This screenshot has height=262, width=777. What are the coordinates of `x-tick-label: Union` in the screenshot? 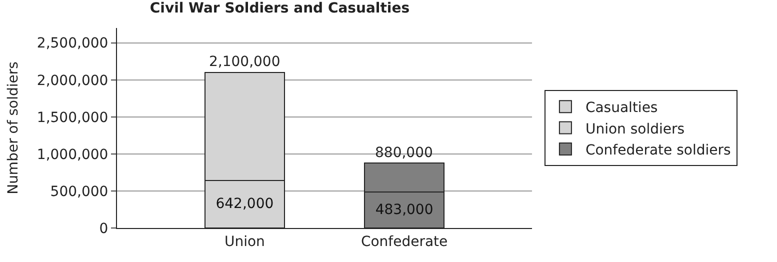 It's located at (244, 242).